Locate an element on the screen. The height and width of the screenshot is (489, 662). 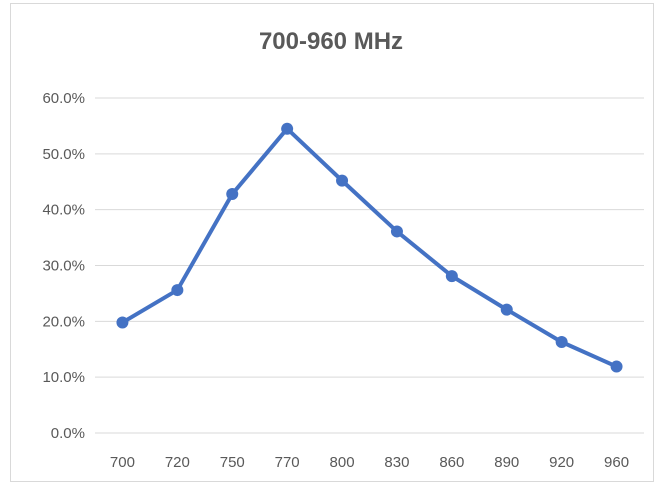
y-tick-label: 40.0% is located at coordinates (63, 210).